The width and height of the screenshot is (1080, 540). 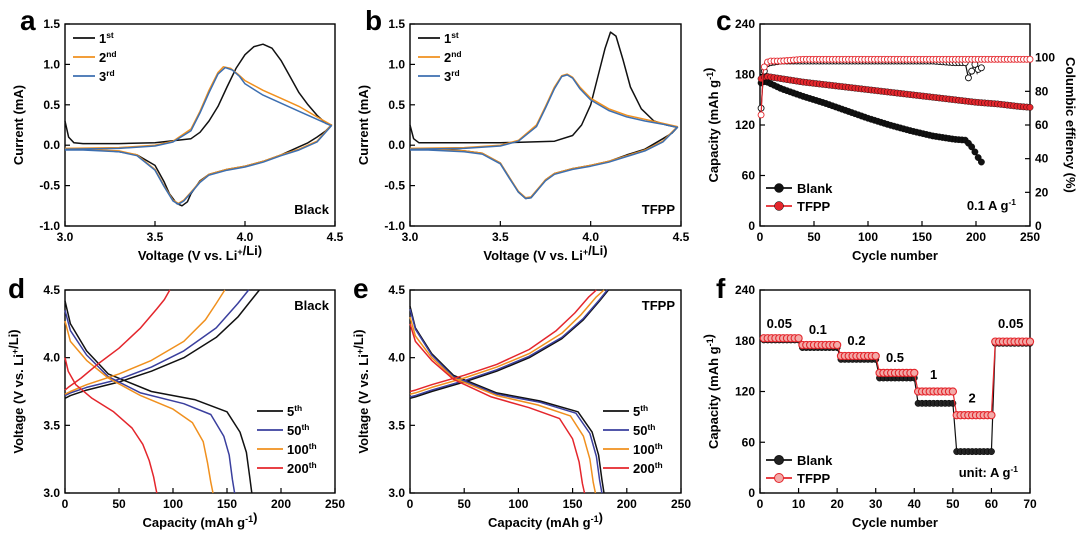 I want to click on panel-letter: c, so click(x=724, y=20).